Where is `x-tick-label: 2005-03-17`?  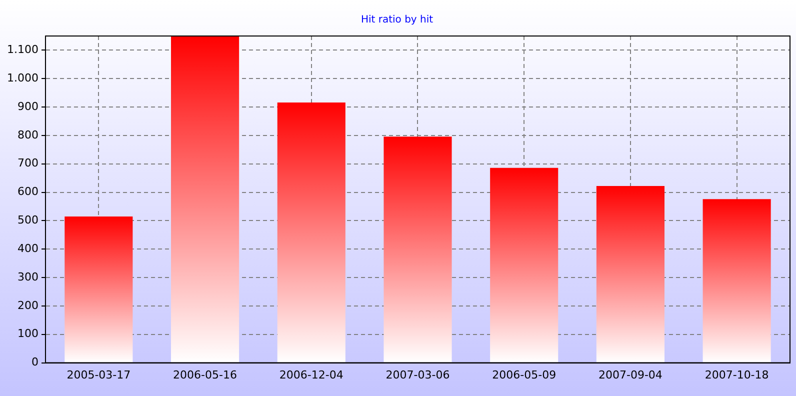
x-tick-label: 2005-03-17 is located at coordinates (98, 375).